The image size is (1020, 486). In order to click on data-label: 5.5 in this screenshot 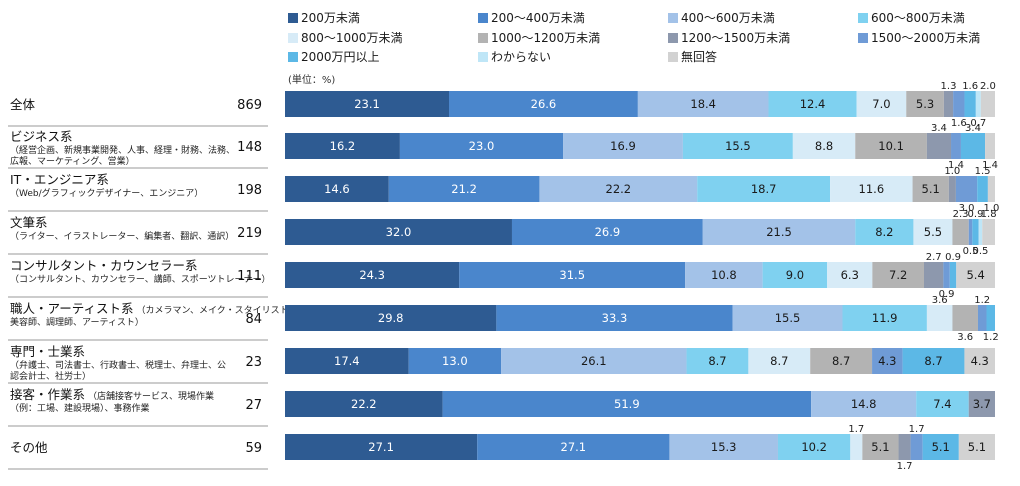, I will do `click(933, 232)`.